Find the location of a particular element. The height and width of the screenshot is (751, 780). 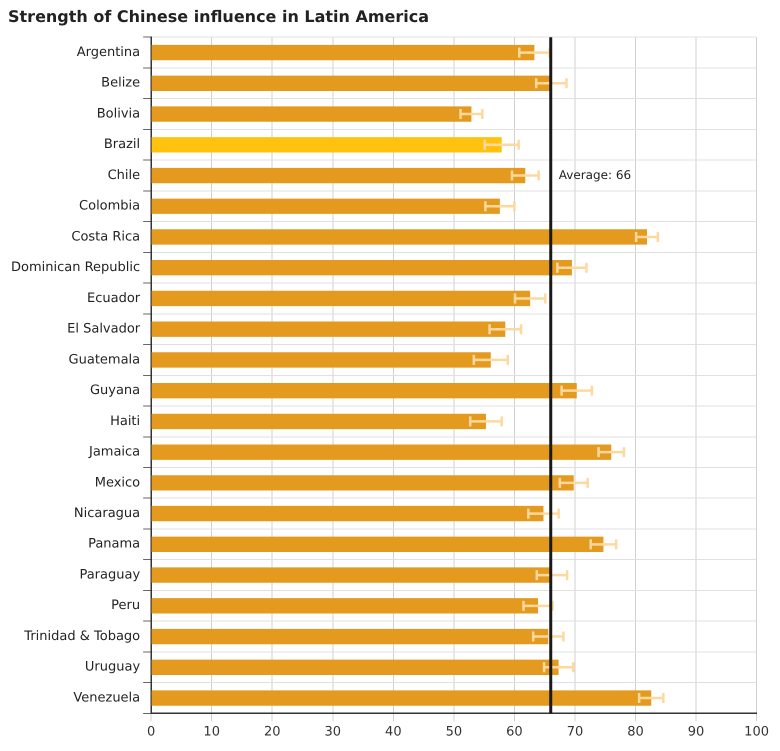

x-tick-label: 40 is located at coordinates (393, 732).